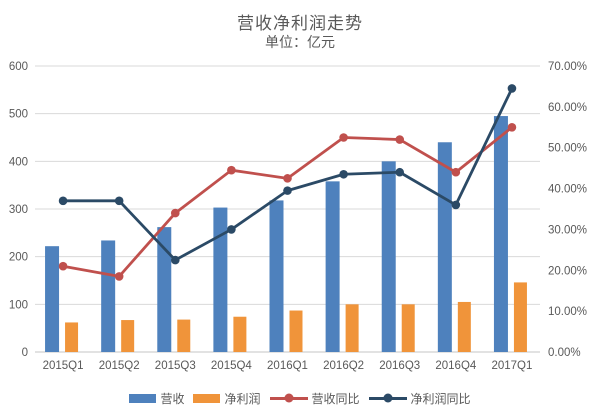 The height and width of the screenshot is (416, 600). What do you see at coordinates (567, 190) in the screenshot?
I see `right-axis-tick-label: 40.00%` at bounding box center [567, 190].